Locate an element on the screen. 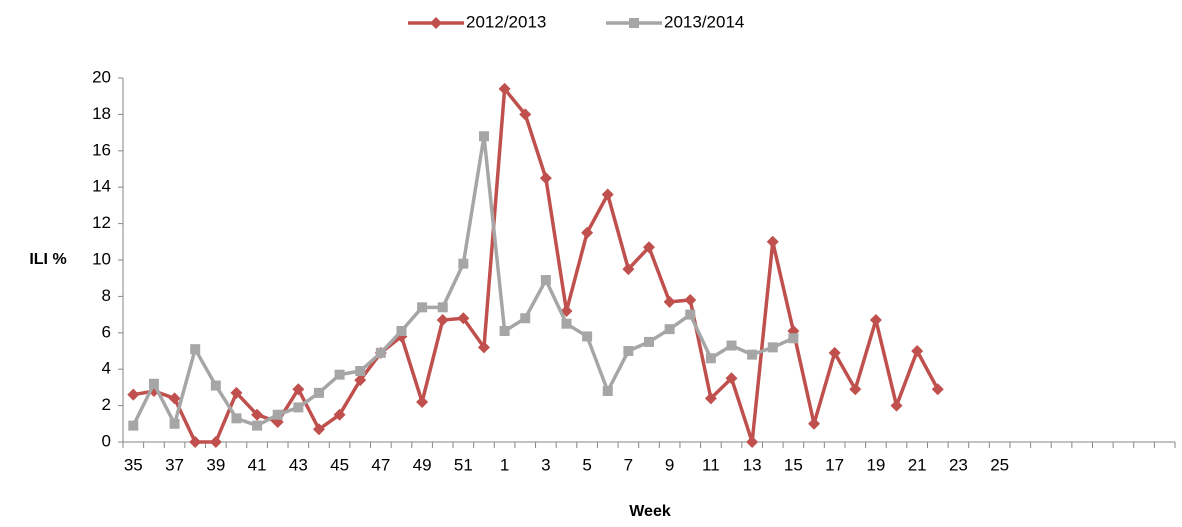  y-tick-label: 0 is located at coordinates (106, 440).